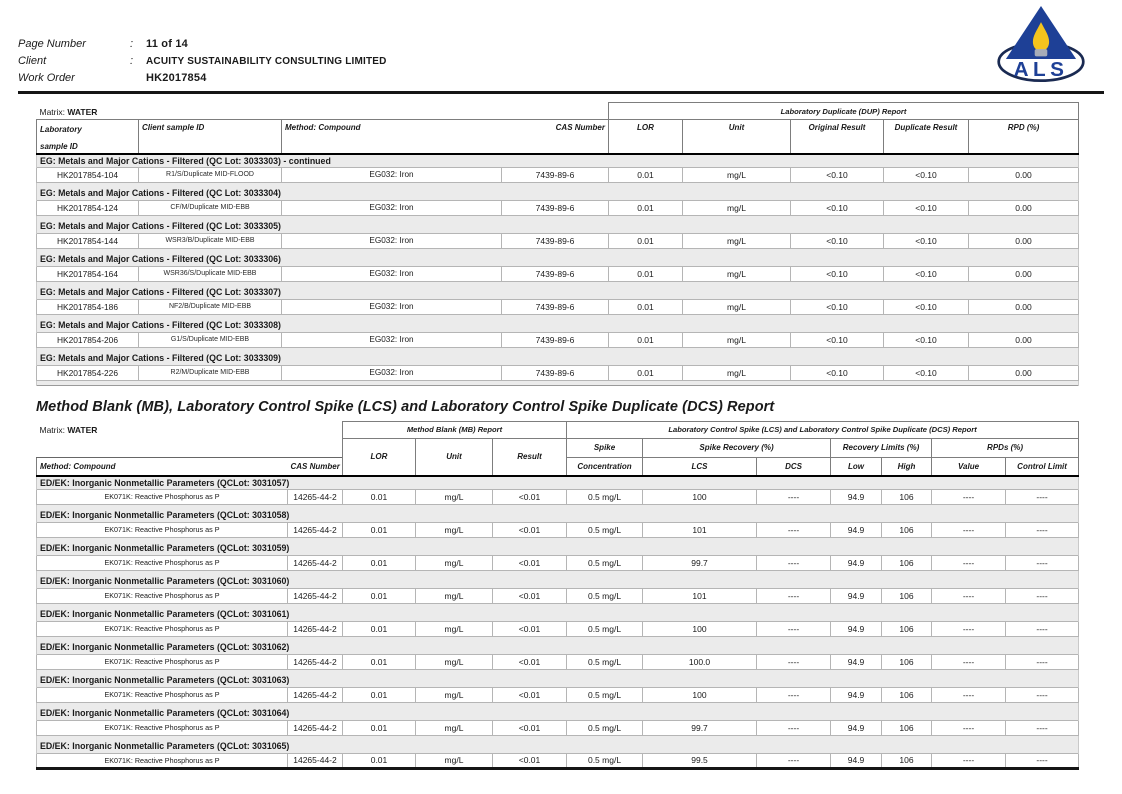 This screenshot has height=794, width=1122. I want to click on lab-sample-id-cell: HK2017854-186, so click(87, 306).